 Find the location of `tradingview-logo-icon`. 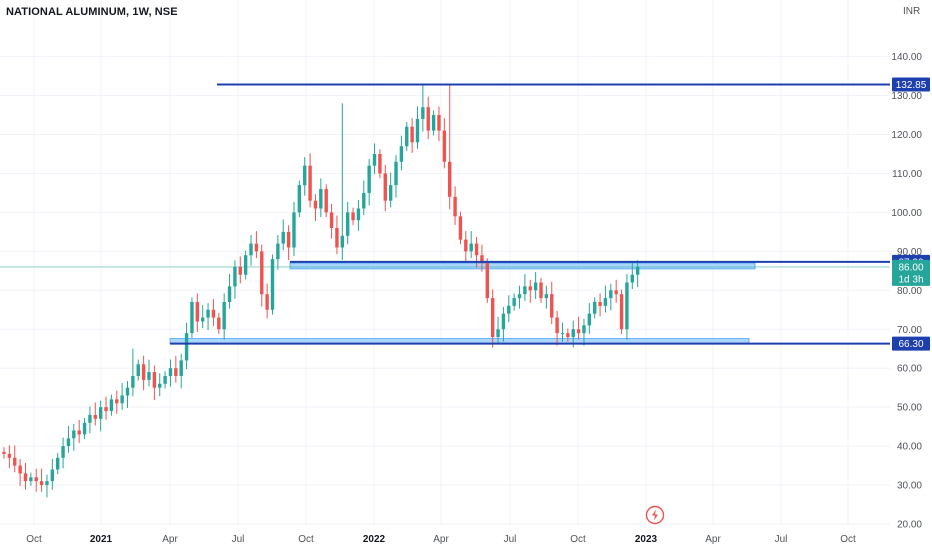

tradingview-logo-icon is located at coordinates (655, 515).